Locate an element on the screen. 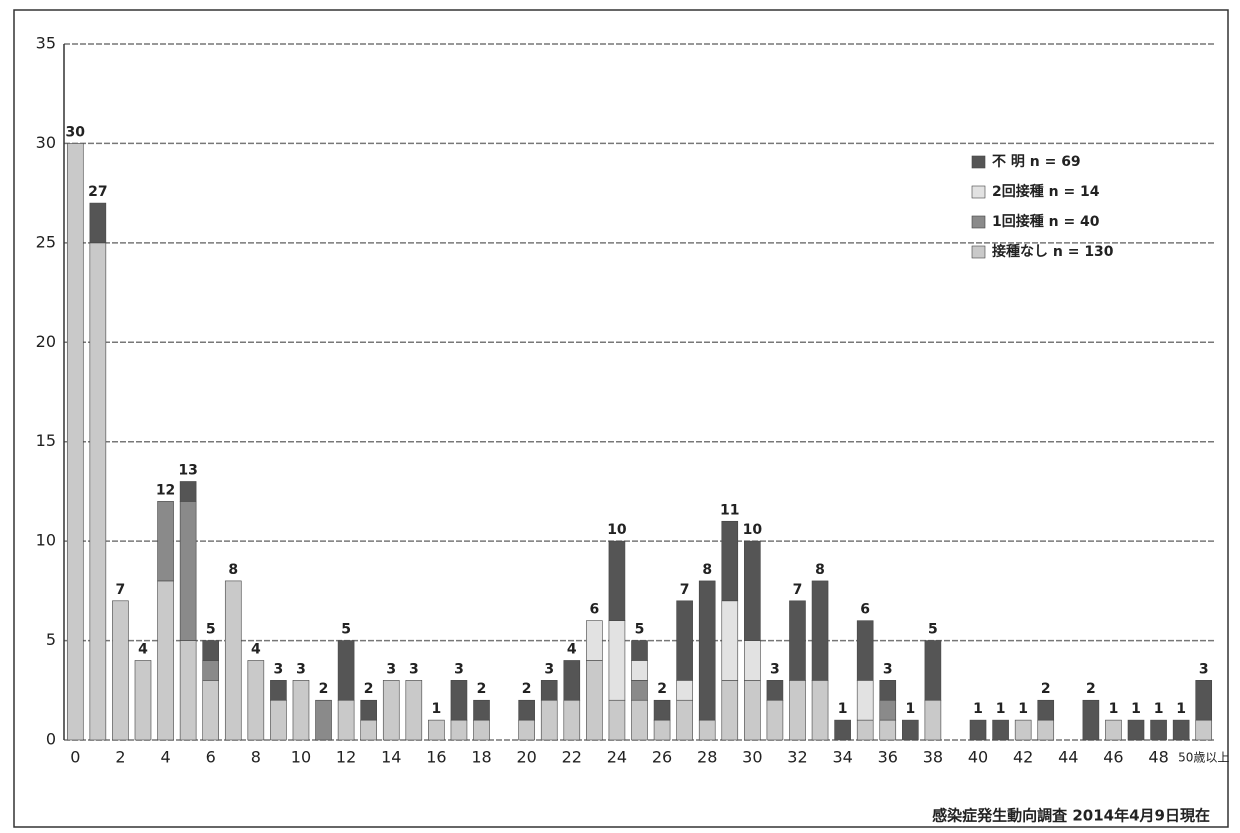 The width and height of the screenshot is (1240, 833). x-tick-label: 44 is located at coordinates (1068, 757).